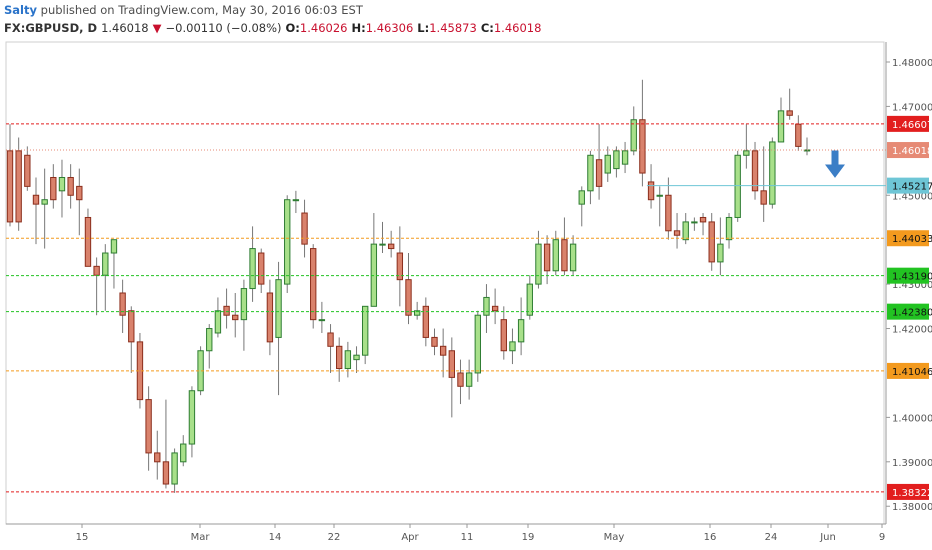  Describe the element at coordinates (292, 28) in the screenshot. I see `open-label: O:` at that location.